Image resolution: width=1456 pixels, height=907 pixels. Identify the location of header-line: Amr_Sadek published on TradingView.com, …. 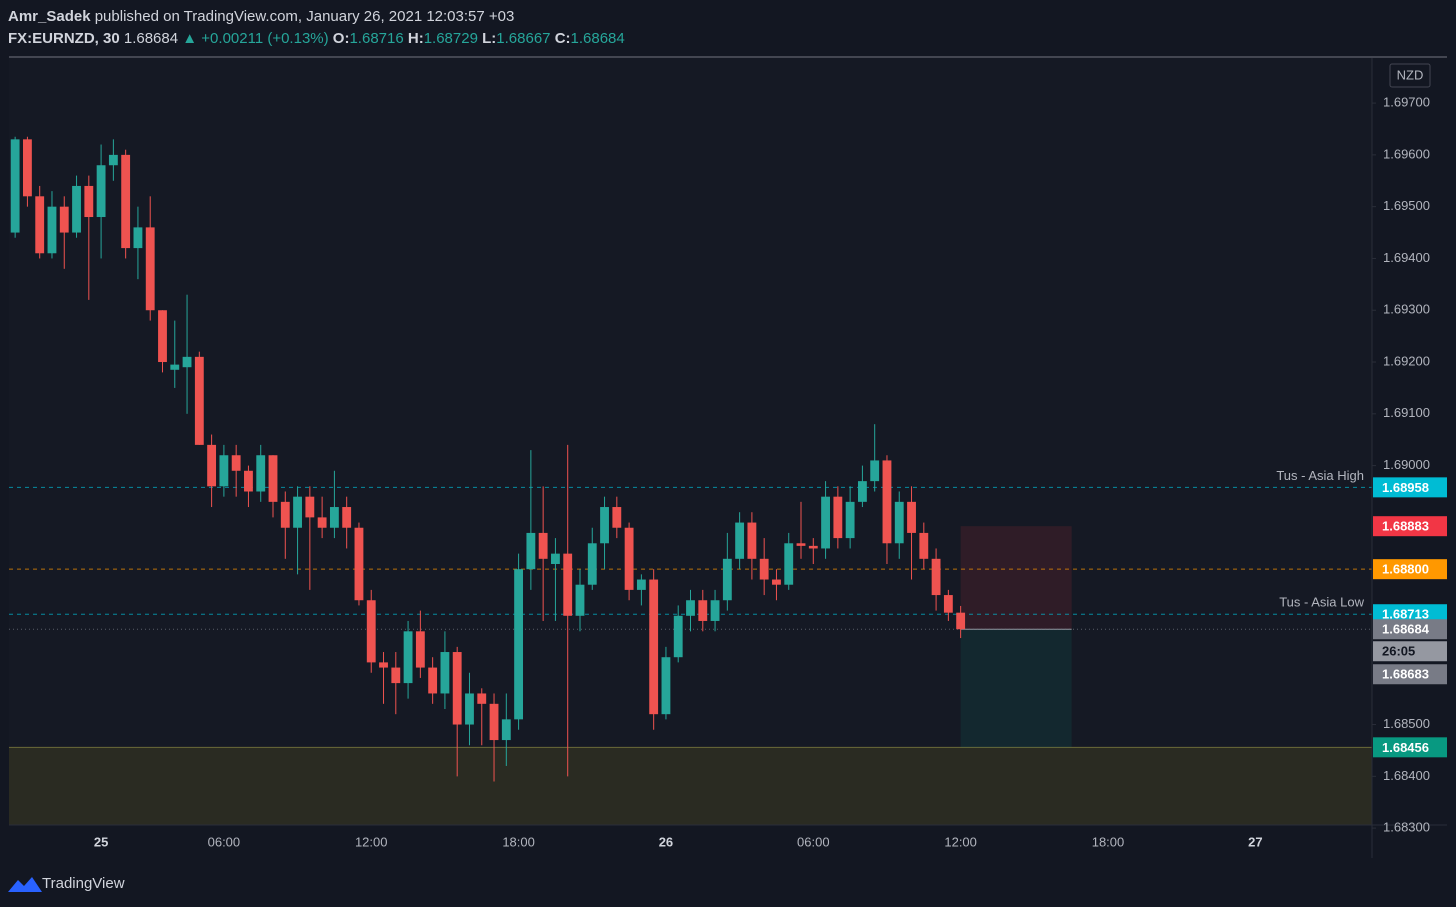
(316, 17).